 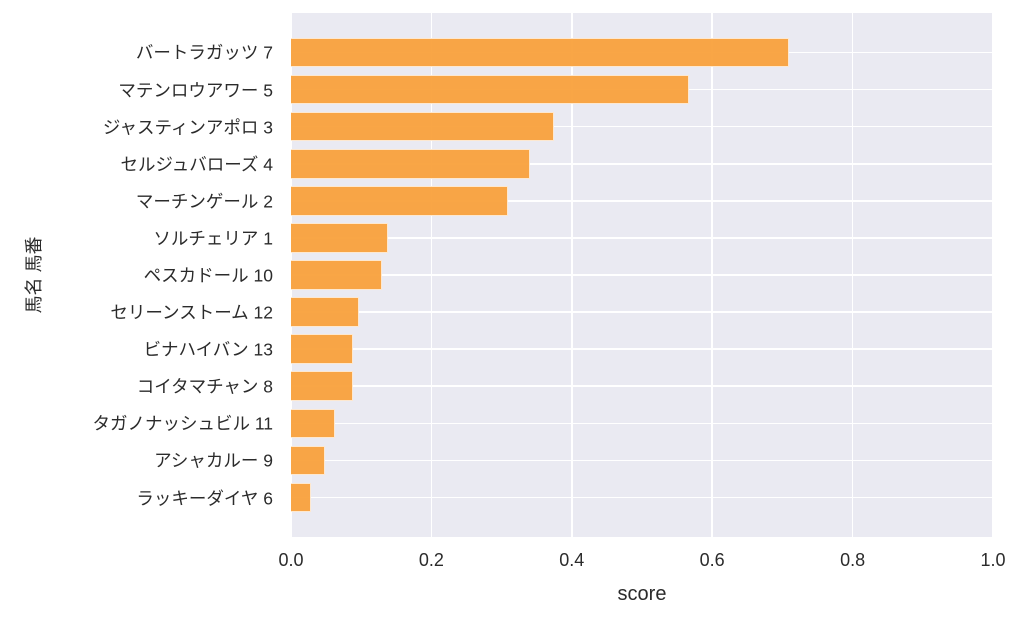 I want to click on y-tick-label: マテンロウアワー 5, so click(x=195, y=90).